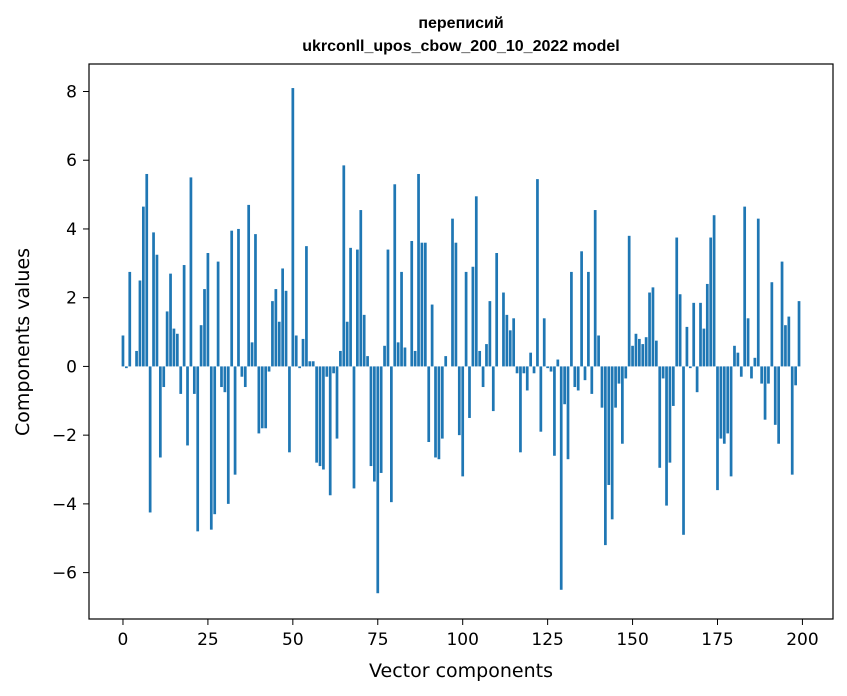  What do you see at coordinates (378, 640) in the screenshot?
I see `x-tick-label-75: 75` at bounding box center [378, 640].